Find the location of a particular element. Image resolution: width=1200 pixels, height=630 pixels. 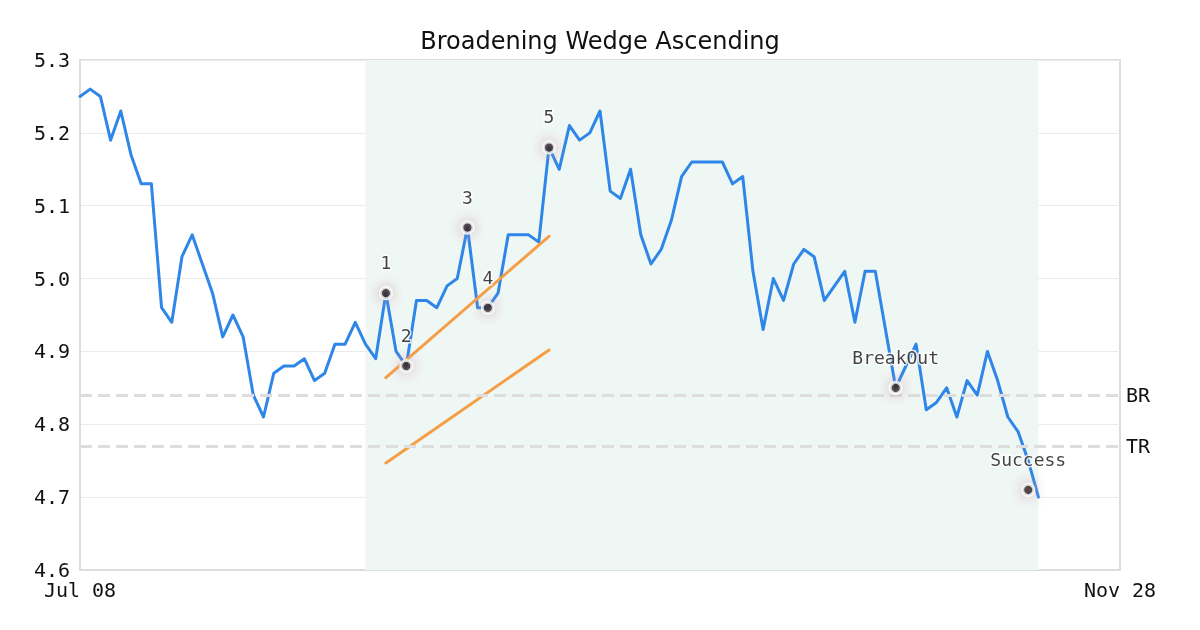

ref-line-label: BR is located at coordinates (1139, 395).